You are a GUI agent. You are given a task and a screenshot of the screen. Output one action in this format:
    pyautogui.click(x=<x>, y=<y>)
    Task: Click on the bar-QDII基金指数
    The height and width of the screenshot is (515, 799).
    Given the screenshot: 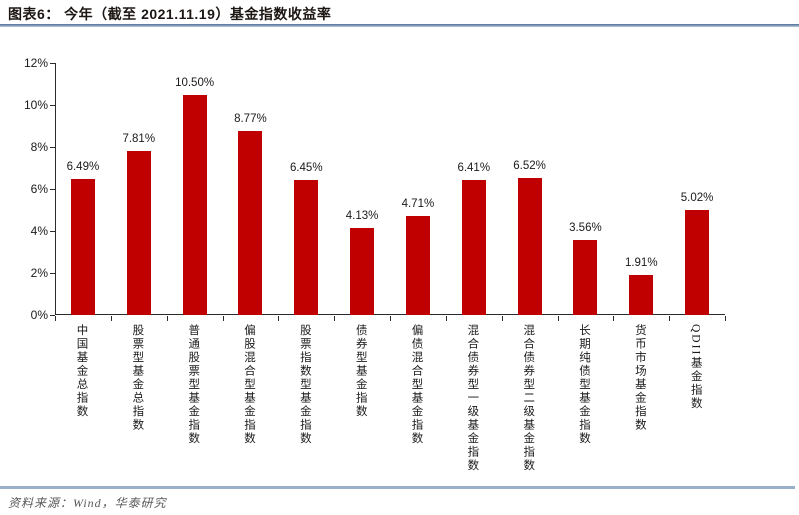 What is the action you would take?
    pyautogui.click(x=697, y=262)
    